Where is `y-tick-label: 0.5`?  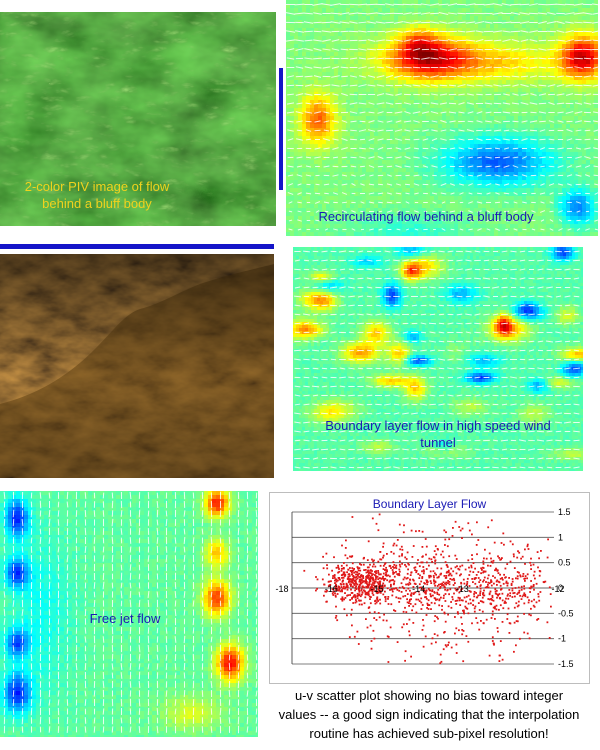
y-tick-label: 0.5 is located at coordinates (564, 563).